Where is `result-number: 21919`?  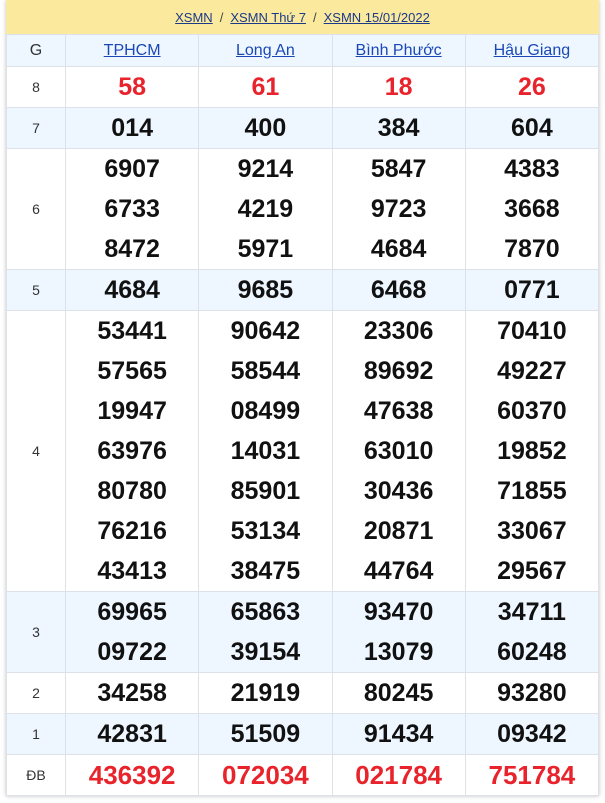
result-number: 21919 is located at coordinates (265, 693).